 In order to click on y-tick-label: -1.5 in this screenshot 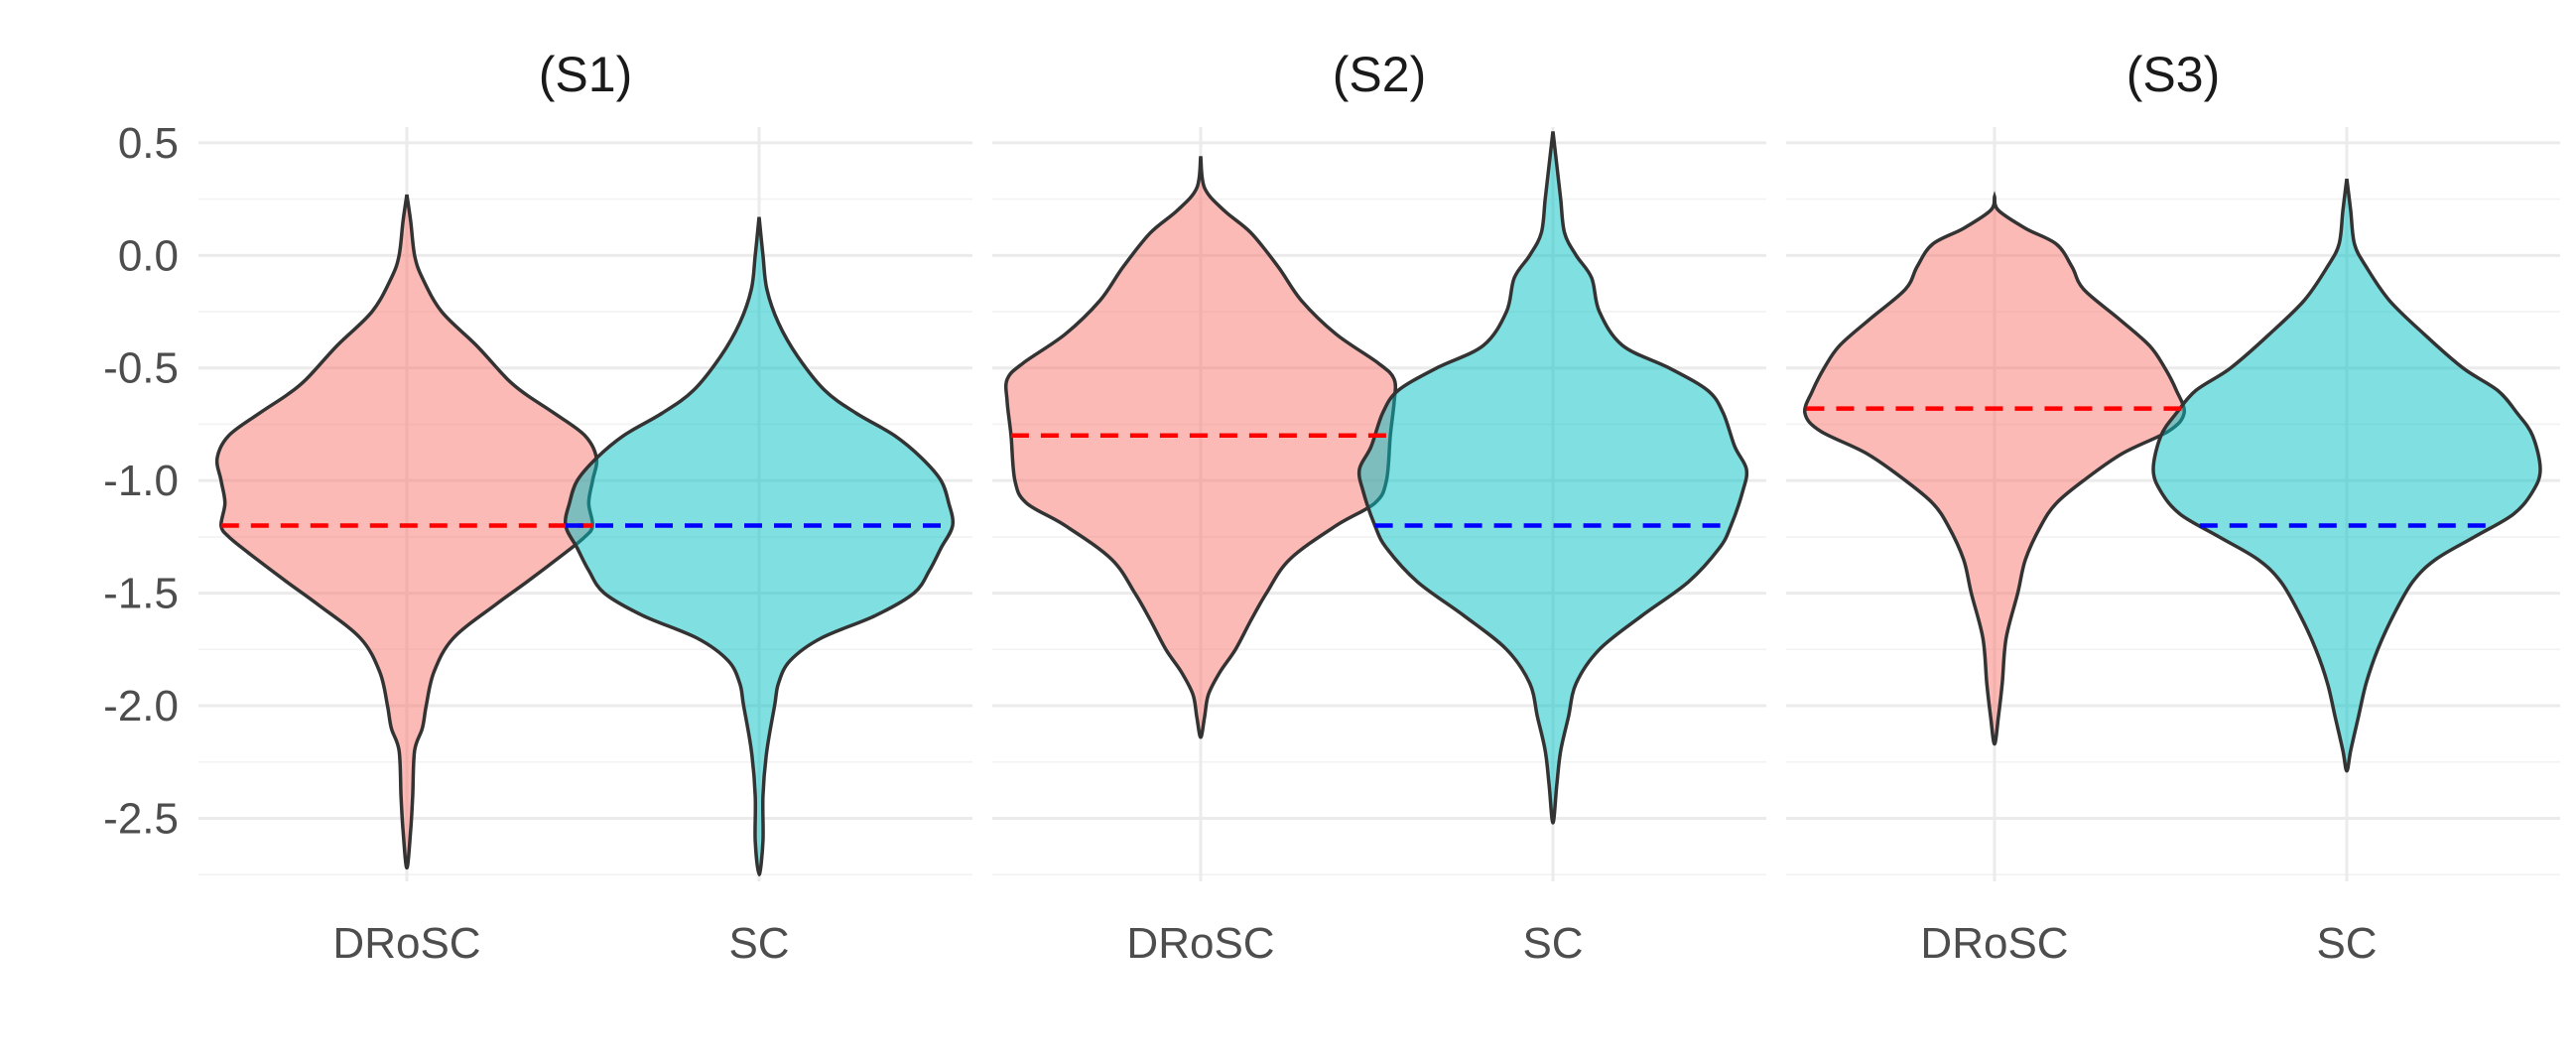, I will do `click(141, 594)`.